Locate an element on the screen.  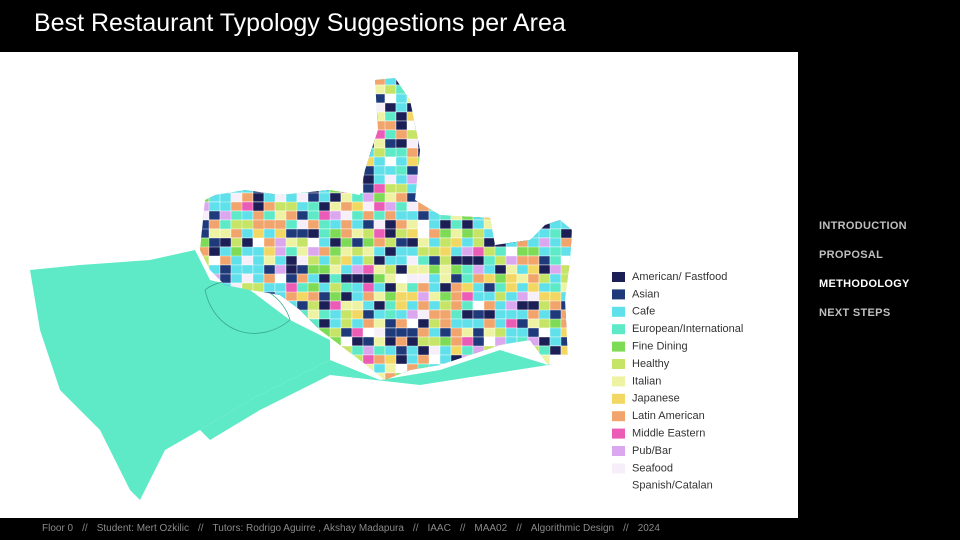
nav-item: PROPOSAL is located at coordinates (851, 255).